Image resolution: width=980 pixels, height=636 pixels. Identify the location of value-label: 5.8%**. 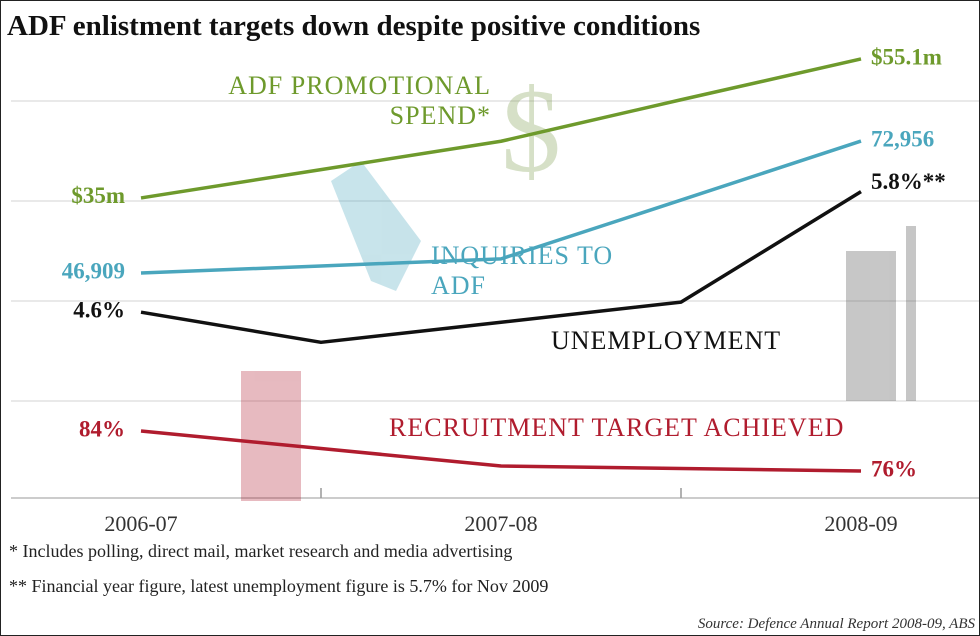
(908, 181).